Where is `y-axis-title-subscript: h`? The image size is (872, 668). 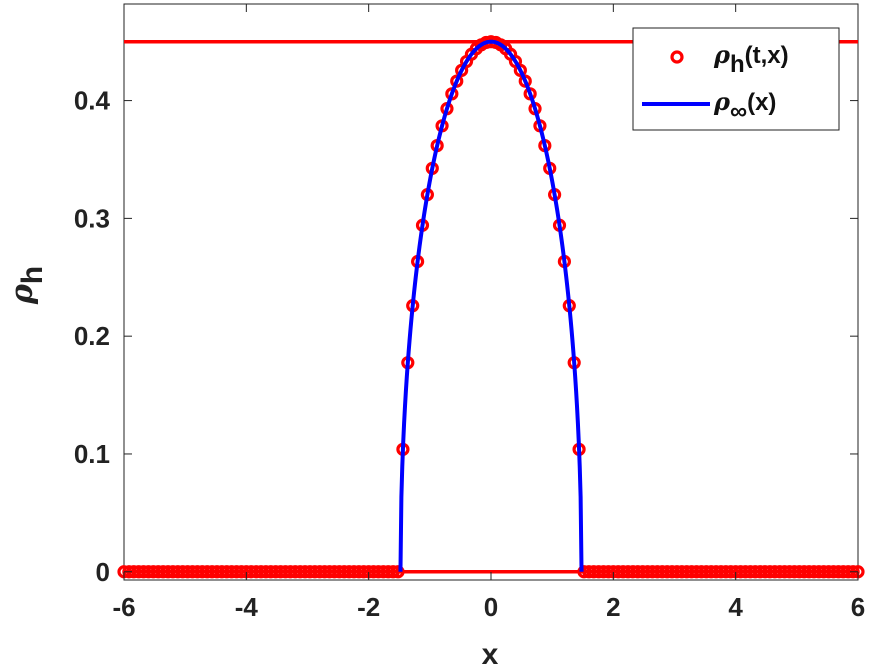 y-axis-title-subscript: h is located at coordinates (32, 275).